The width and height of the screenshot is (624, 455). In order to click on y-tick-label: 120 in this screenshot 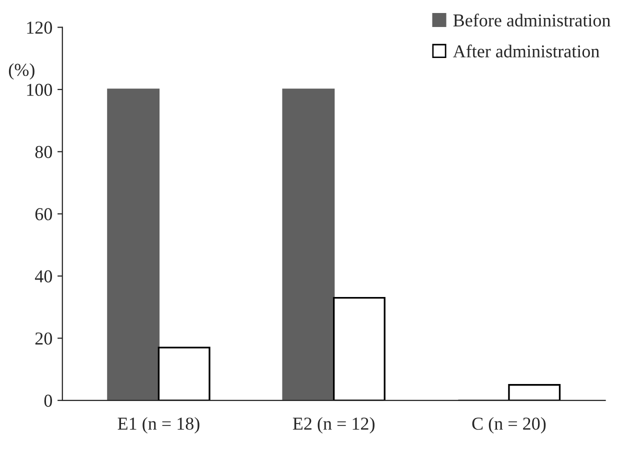, I will do `click(39, 28)`.